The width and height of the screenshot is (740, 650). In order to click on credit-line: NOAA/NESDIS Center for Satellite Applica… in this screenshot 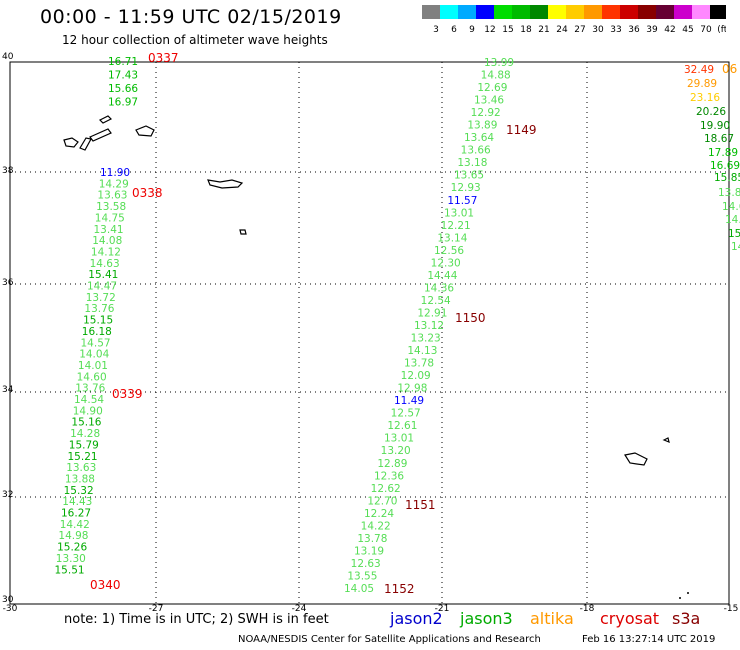, I will do `click(389, 639)`.